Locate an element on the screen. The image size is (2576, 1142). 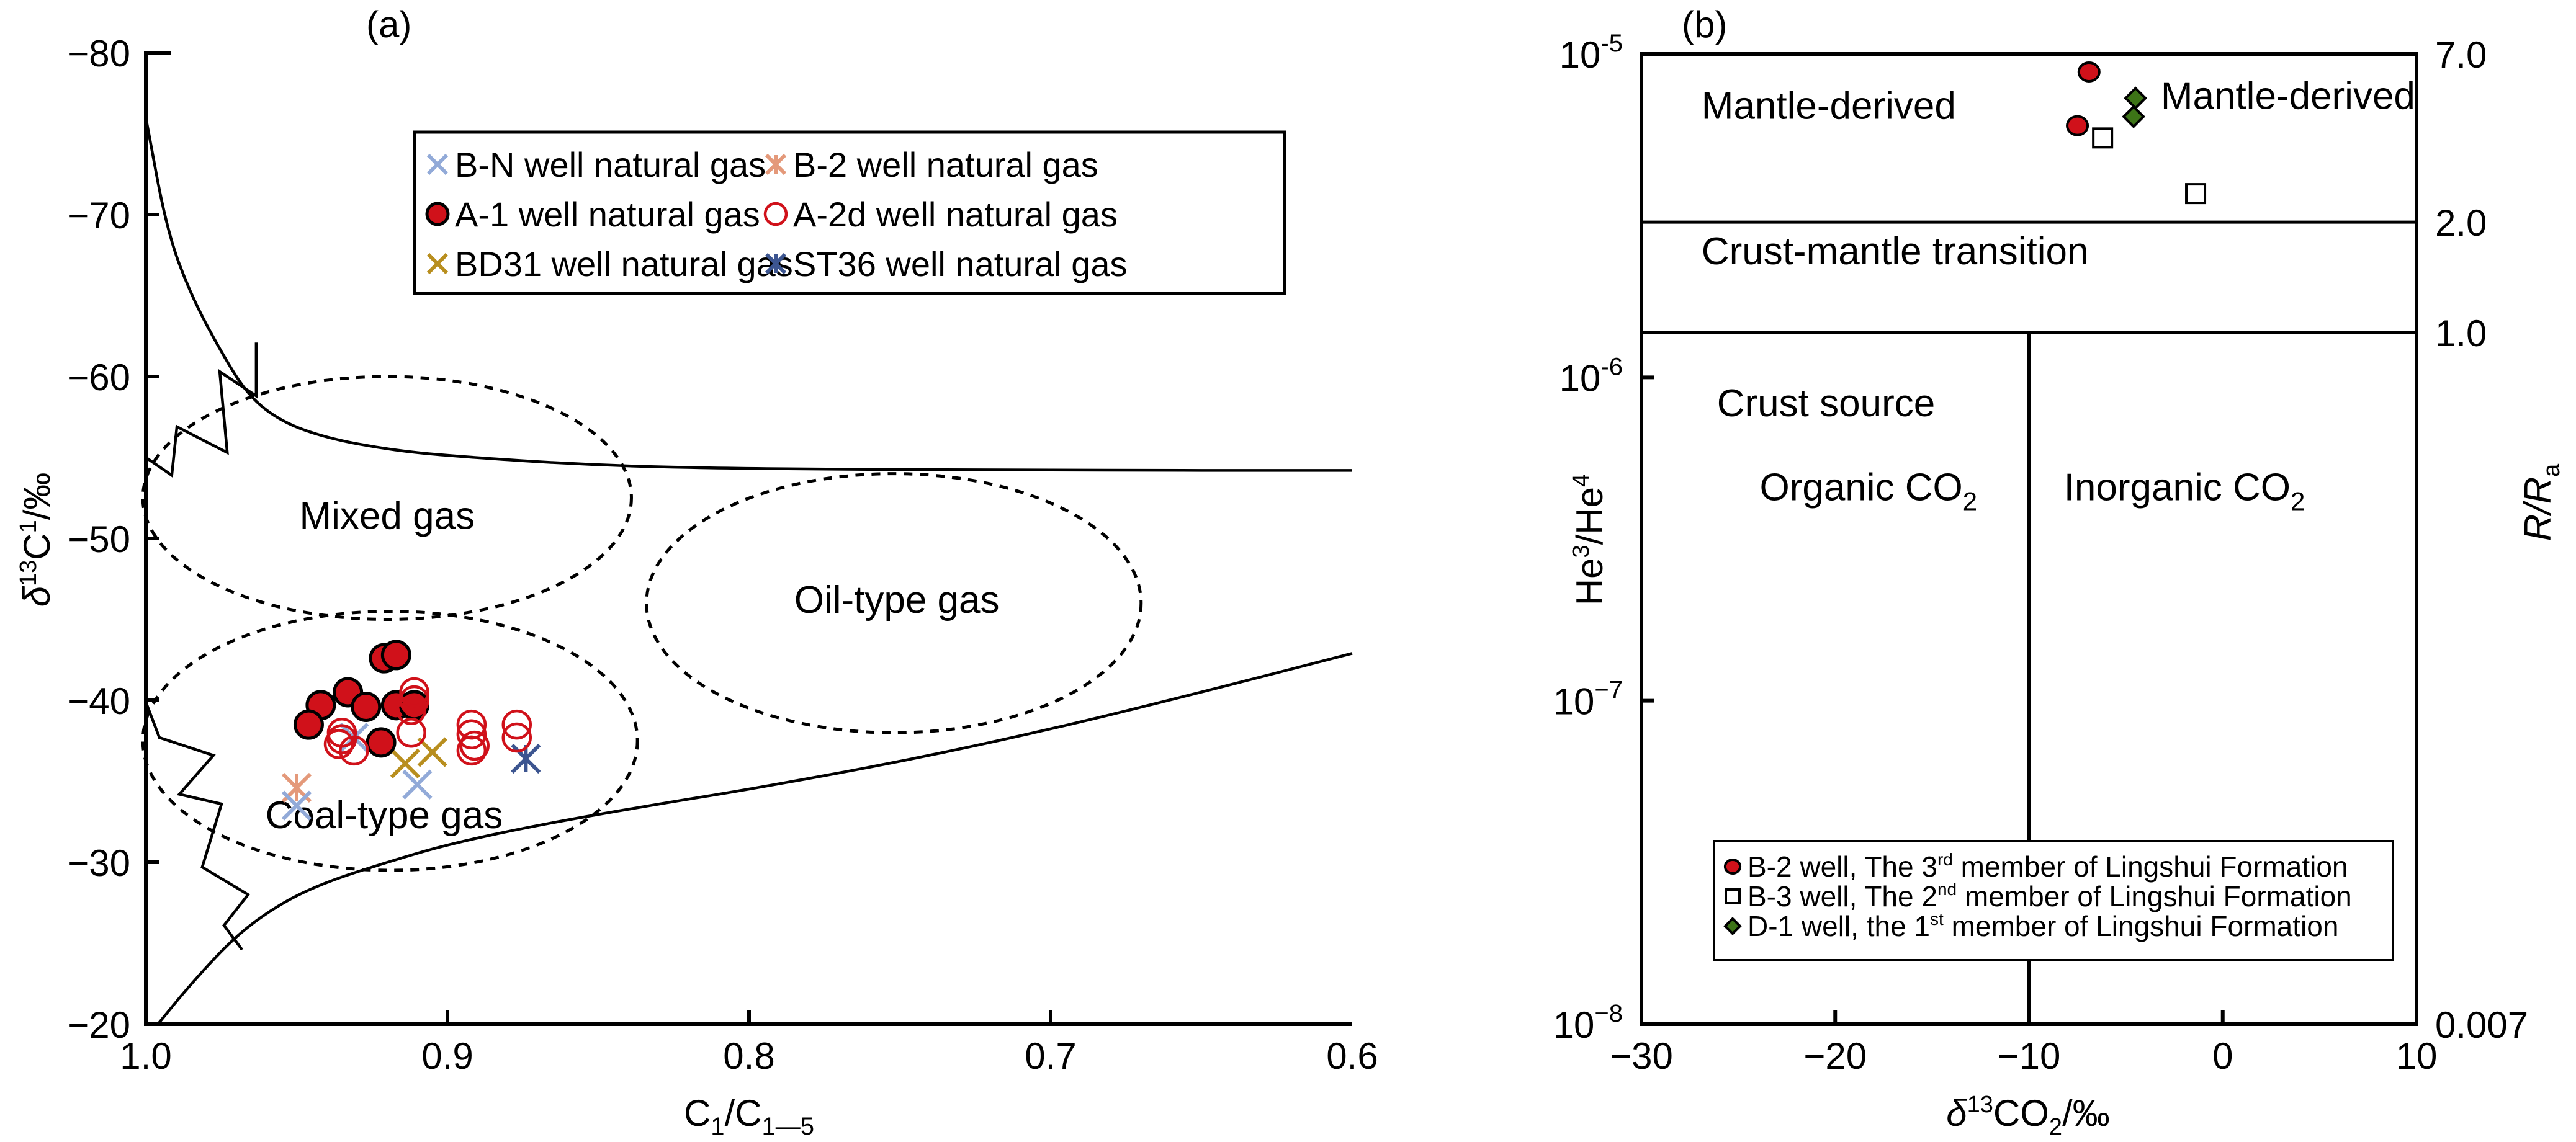
region-label: Mixed gas is located at coordinates (387, 515).